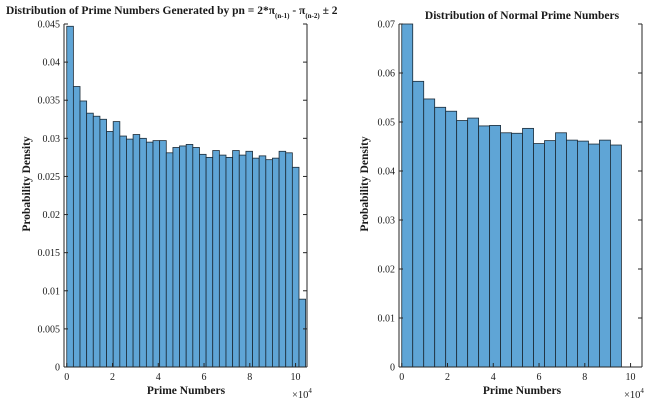 This screenshot has height=403, width=647. I want to click on right-x-multiplier: ×10⁴, so click(634, 394).